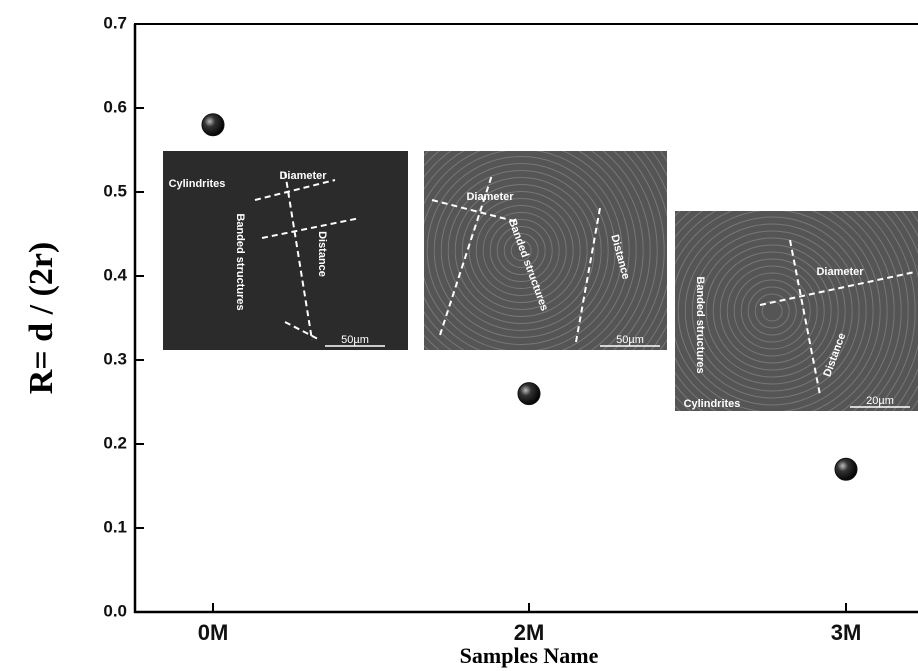  I want to click on scale-bar-label: 20µm, so click(880, 401).